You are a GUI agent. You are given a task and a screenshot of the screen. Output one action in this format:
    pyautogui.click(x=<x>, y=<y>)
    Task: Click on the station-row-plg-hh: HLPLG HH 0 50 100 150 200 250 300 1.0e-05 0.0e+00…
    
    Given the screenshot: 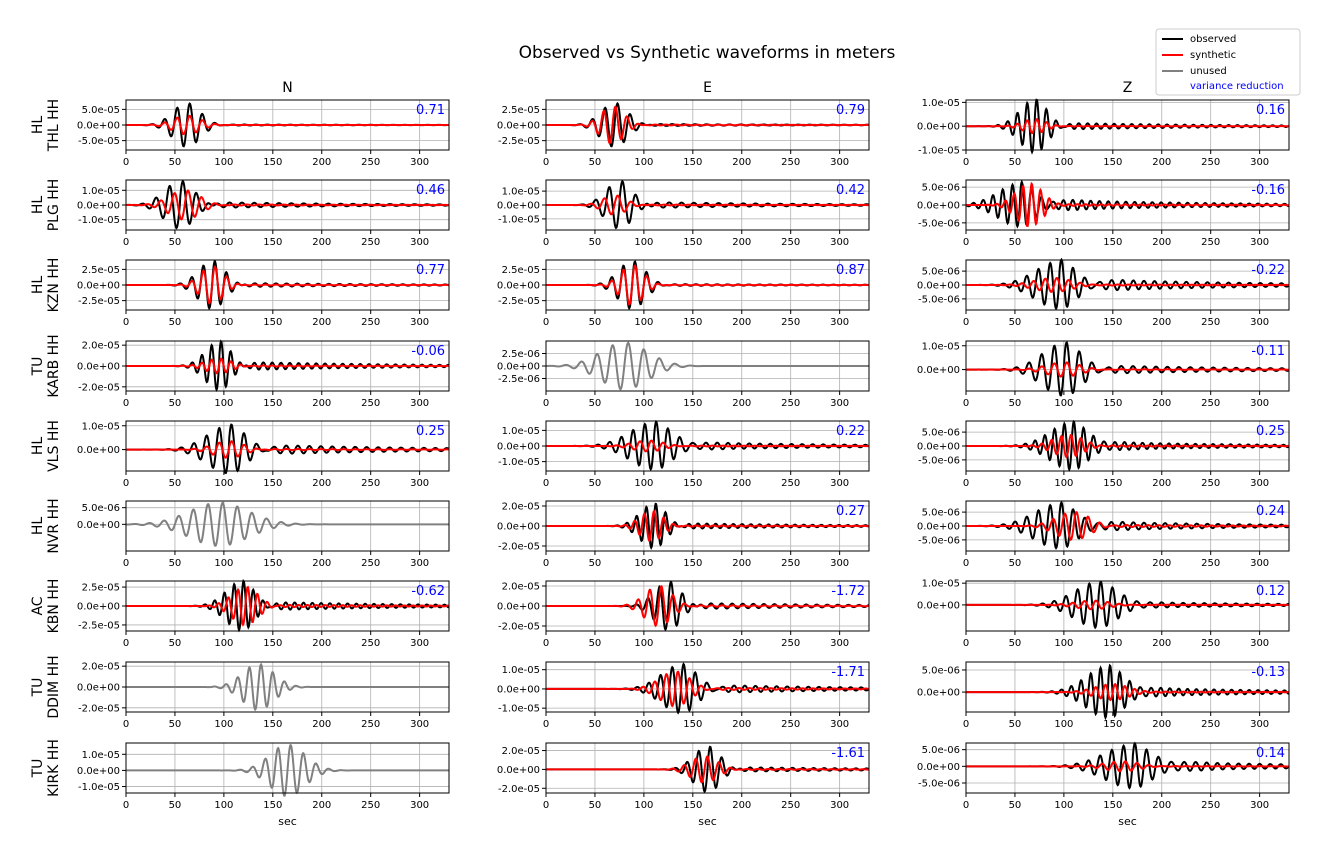 What is the action you would take?
    pyautogui.click(x=660, y=213)
    